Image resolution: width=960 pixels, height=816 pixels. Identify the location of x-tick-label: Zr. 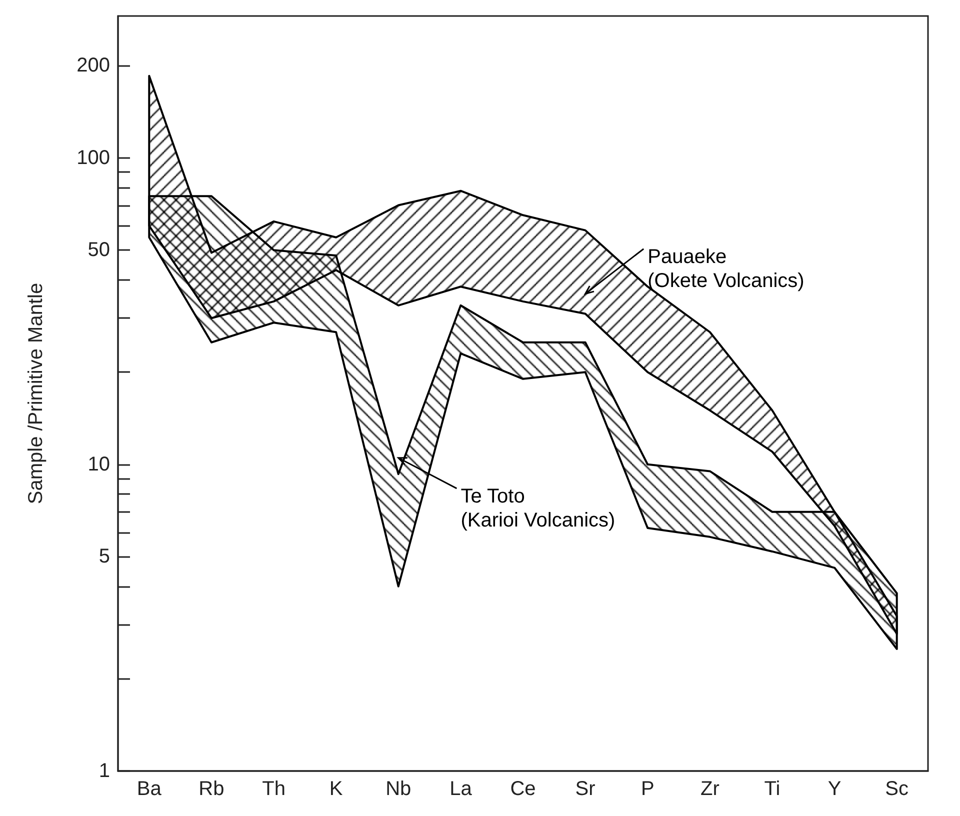
(710, 789).